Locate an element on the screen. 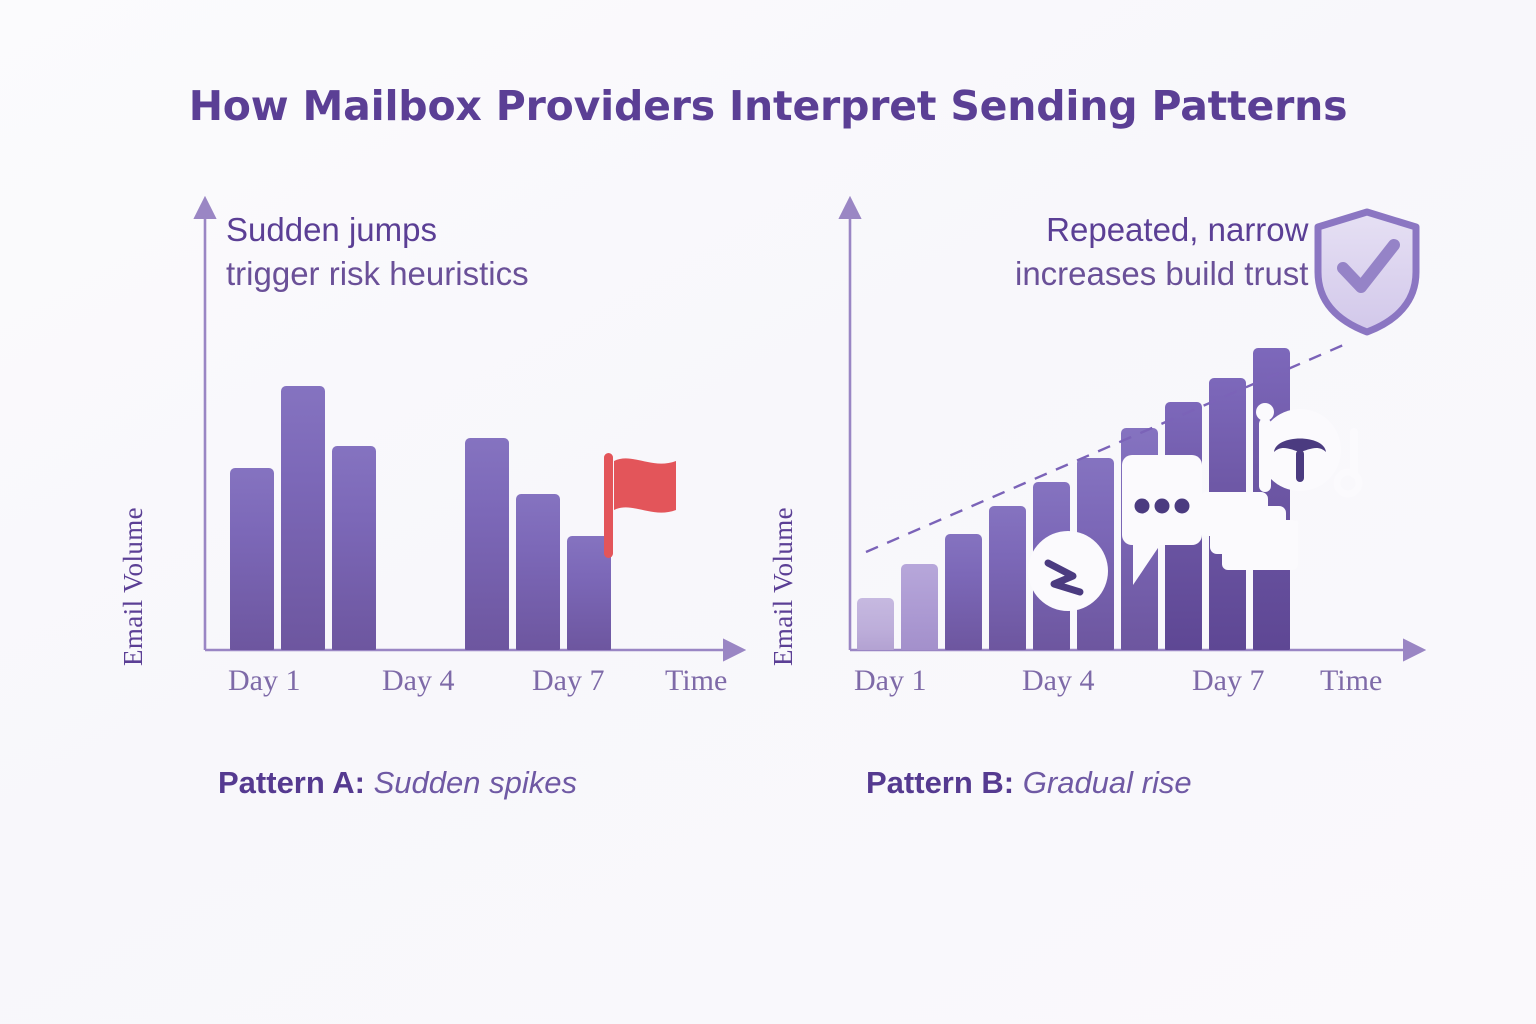 The width and height of the screenshot is (1536, 1024). caption-pattern-a: Pattern A: Sudden spikes is located at coordinates (397, 783).